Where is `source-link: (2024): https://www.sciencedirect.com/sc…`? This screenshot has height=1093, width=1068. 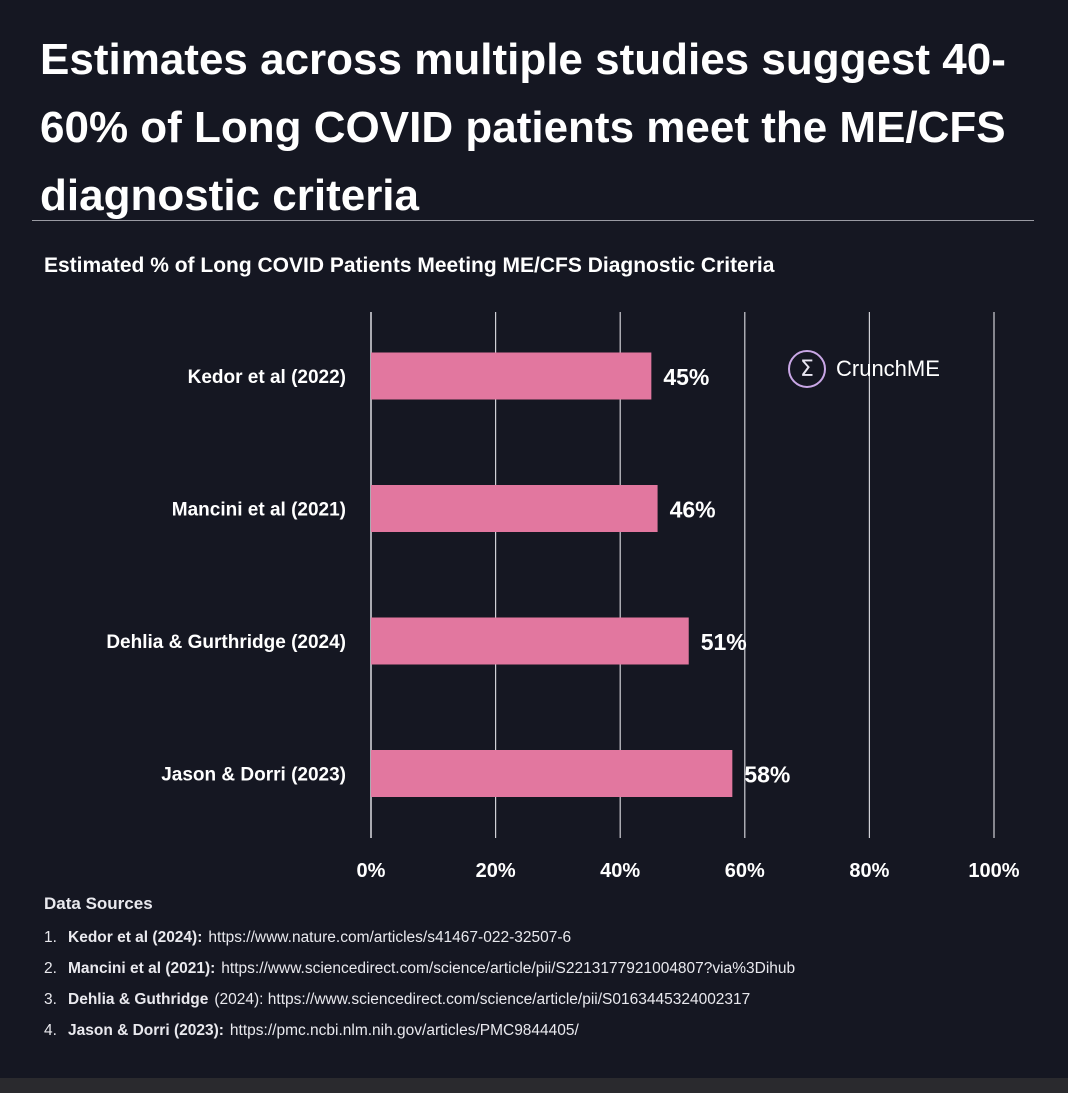
source-link: (2024): https://www.sciencedirect.com/sc… is located at coordinates (482, 999).